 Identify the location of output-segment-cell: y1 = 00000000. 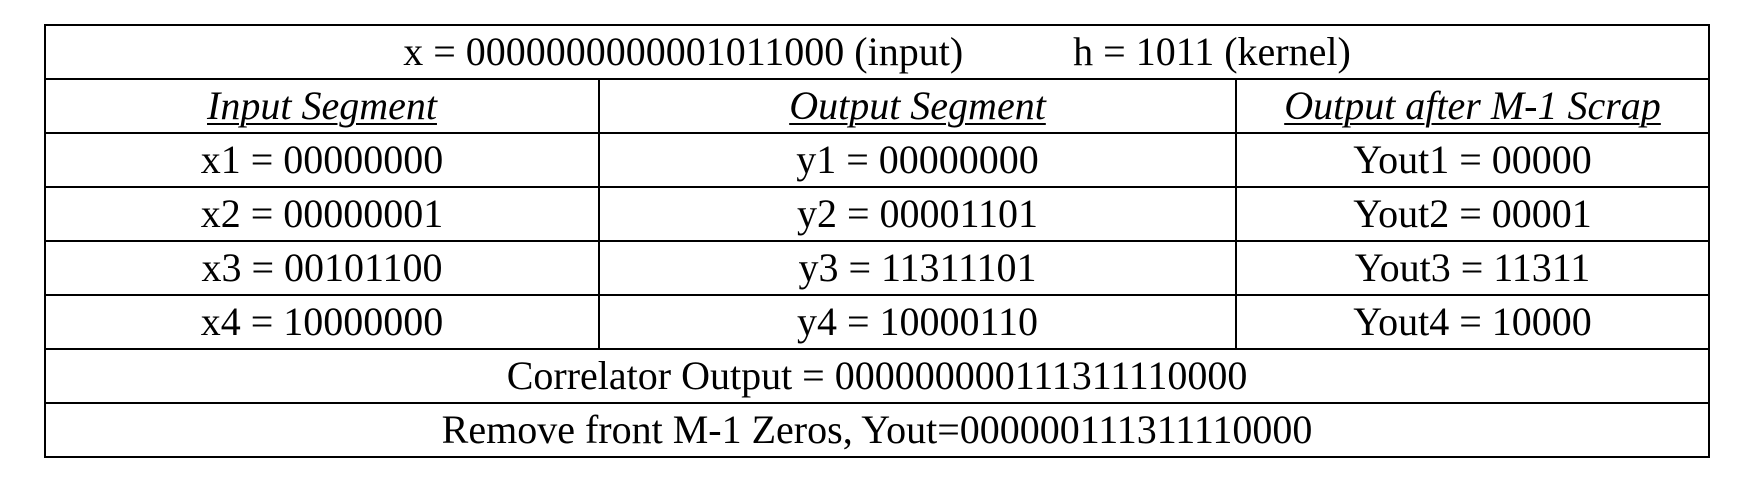
(917, 160).